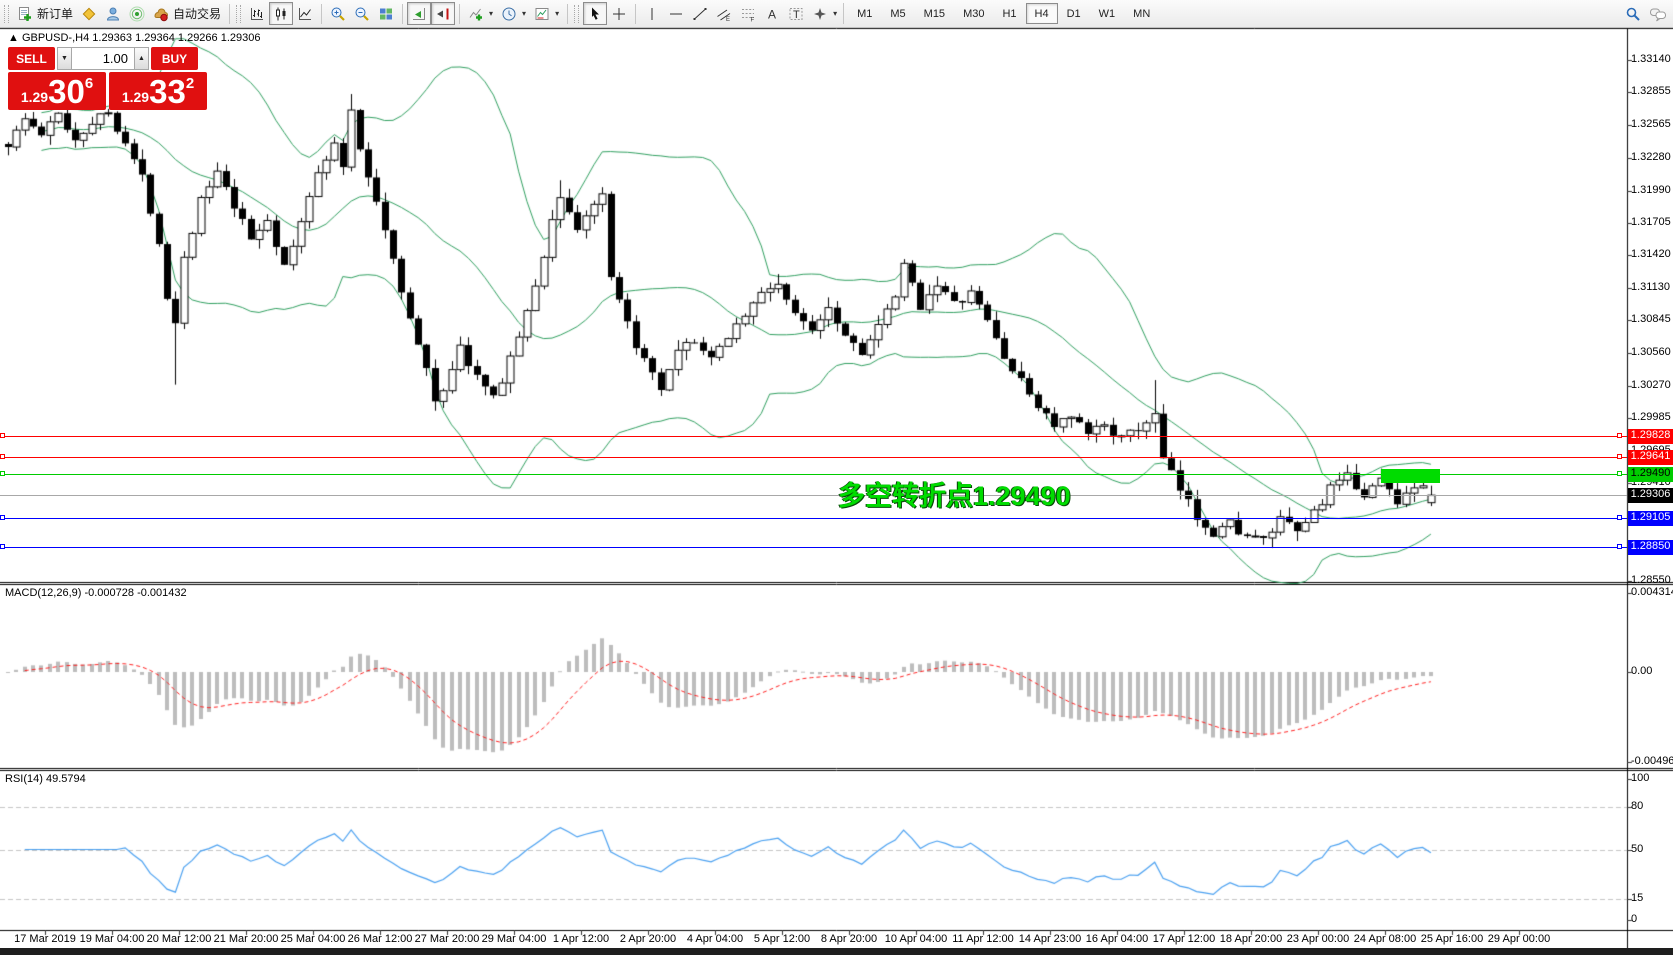 Image resolution: width=1673 pixels, height=955 pixels. Describe the element at coordinates (31, 58) in the screenshot. I see `sell-button: SELL` at that location.